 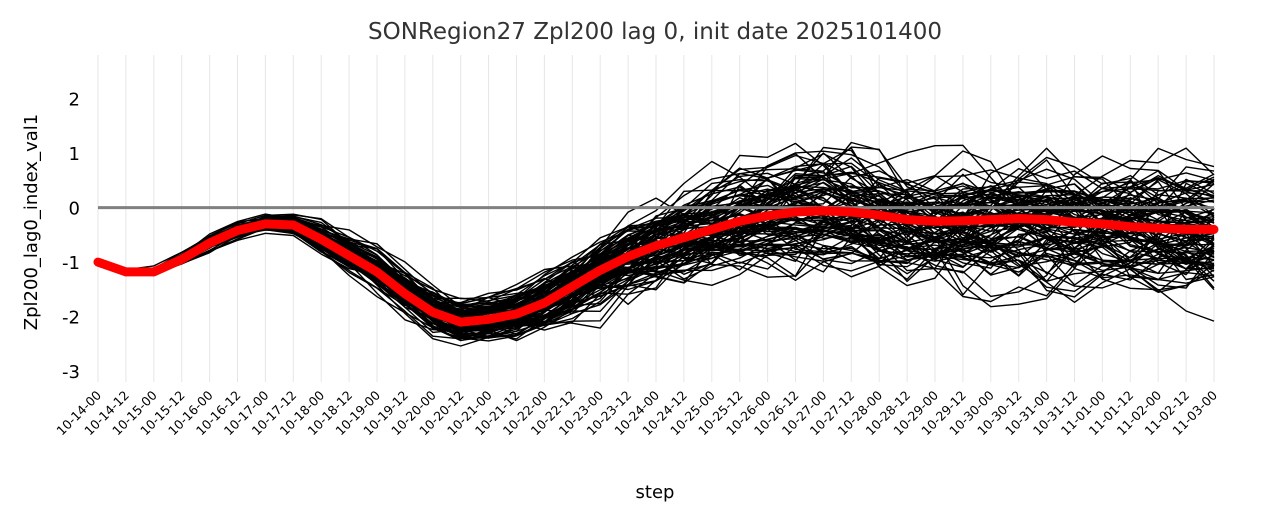 I want to click on y-tick-labels: 2 1 0 -1 -2 -3, so click(x=71, y=237).